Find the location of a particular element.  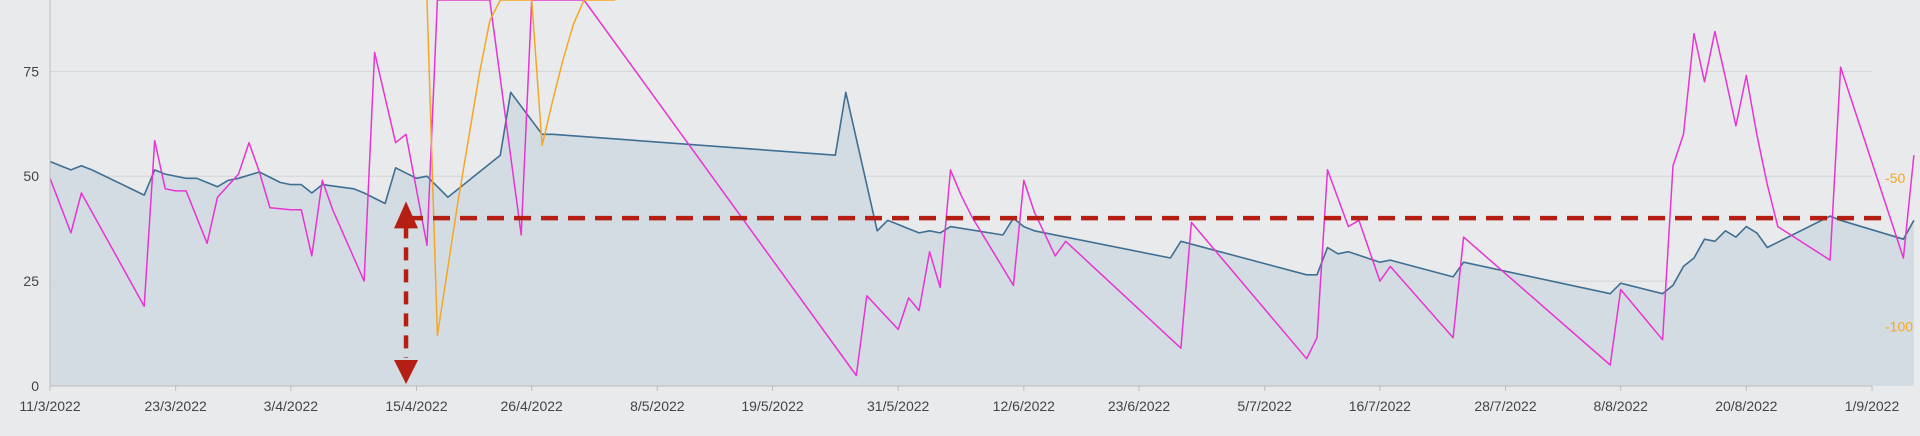

x-tick-label: 8/8/2022 is located at coordinates (1620, 406).